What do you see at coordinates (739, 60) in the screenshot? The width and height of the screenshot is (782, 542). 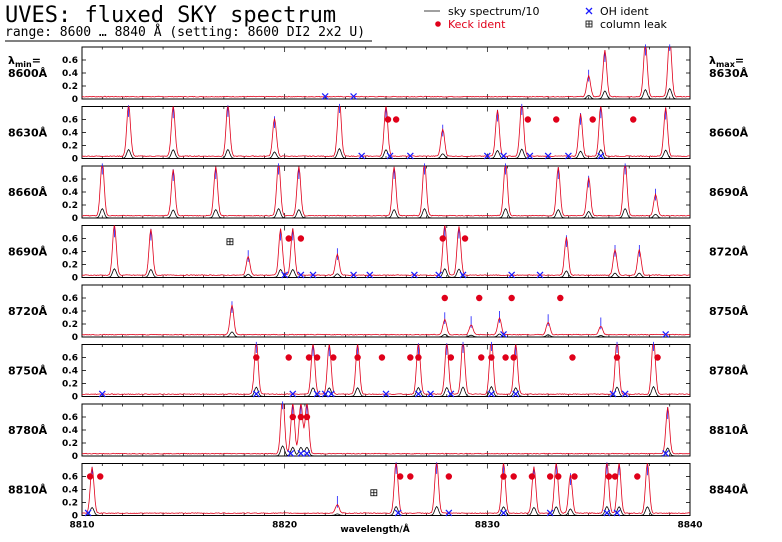 I see `lambda-max-eq: =` at bounding box center [739, 60].